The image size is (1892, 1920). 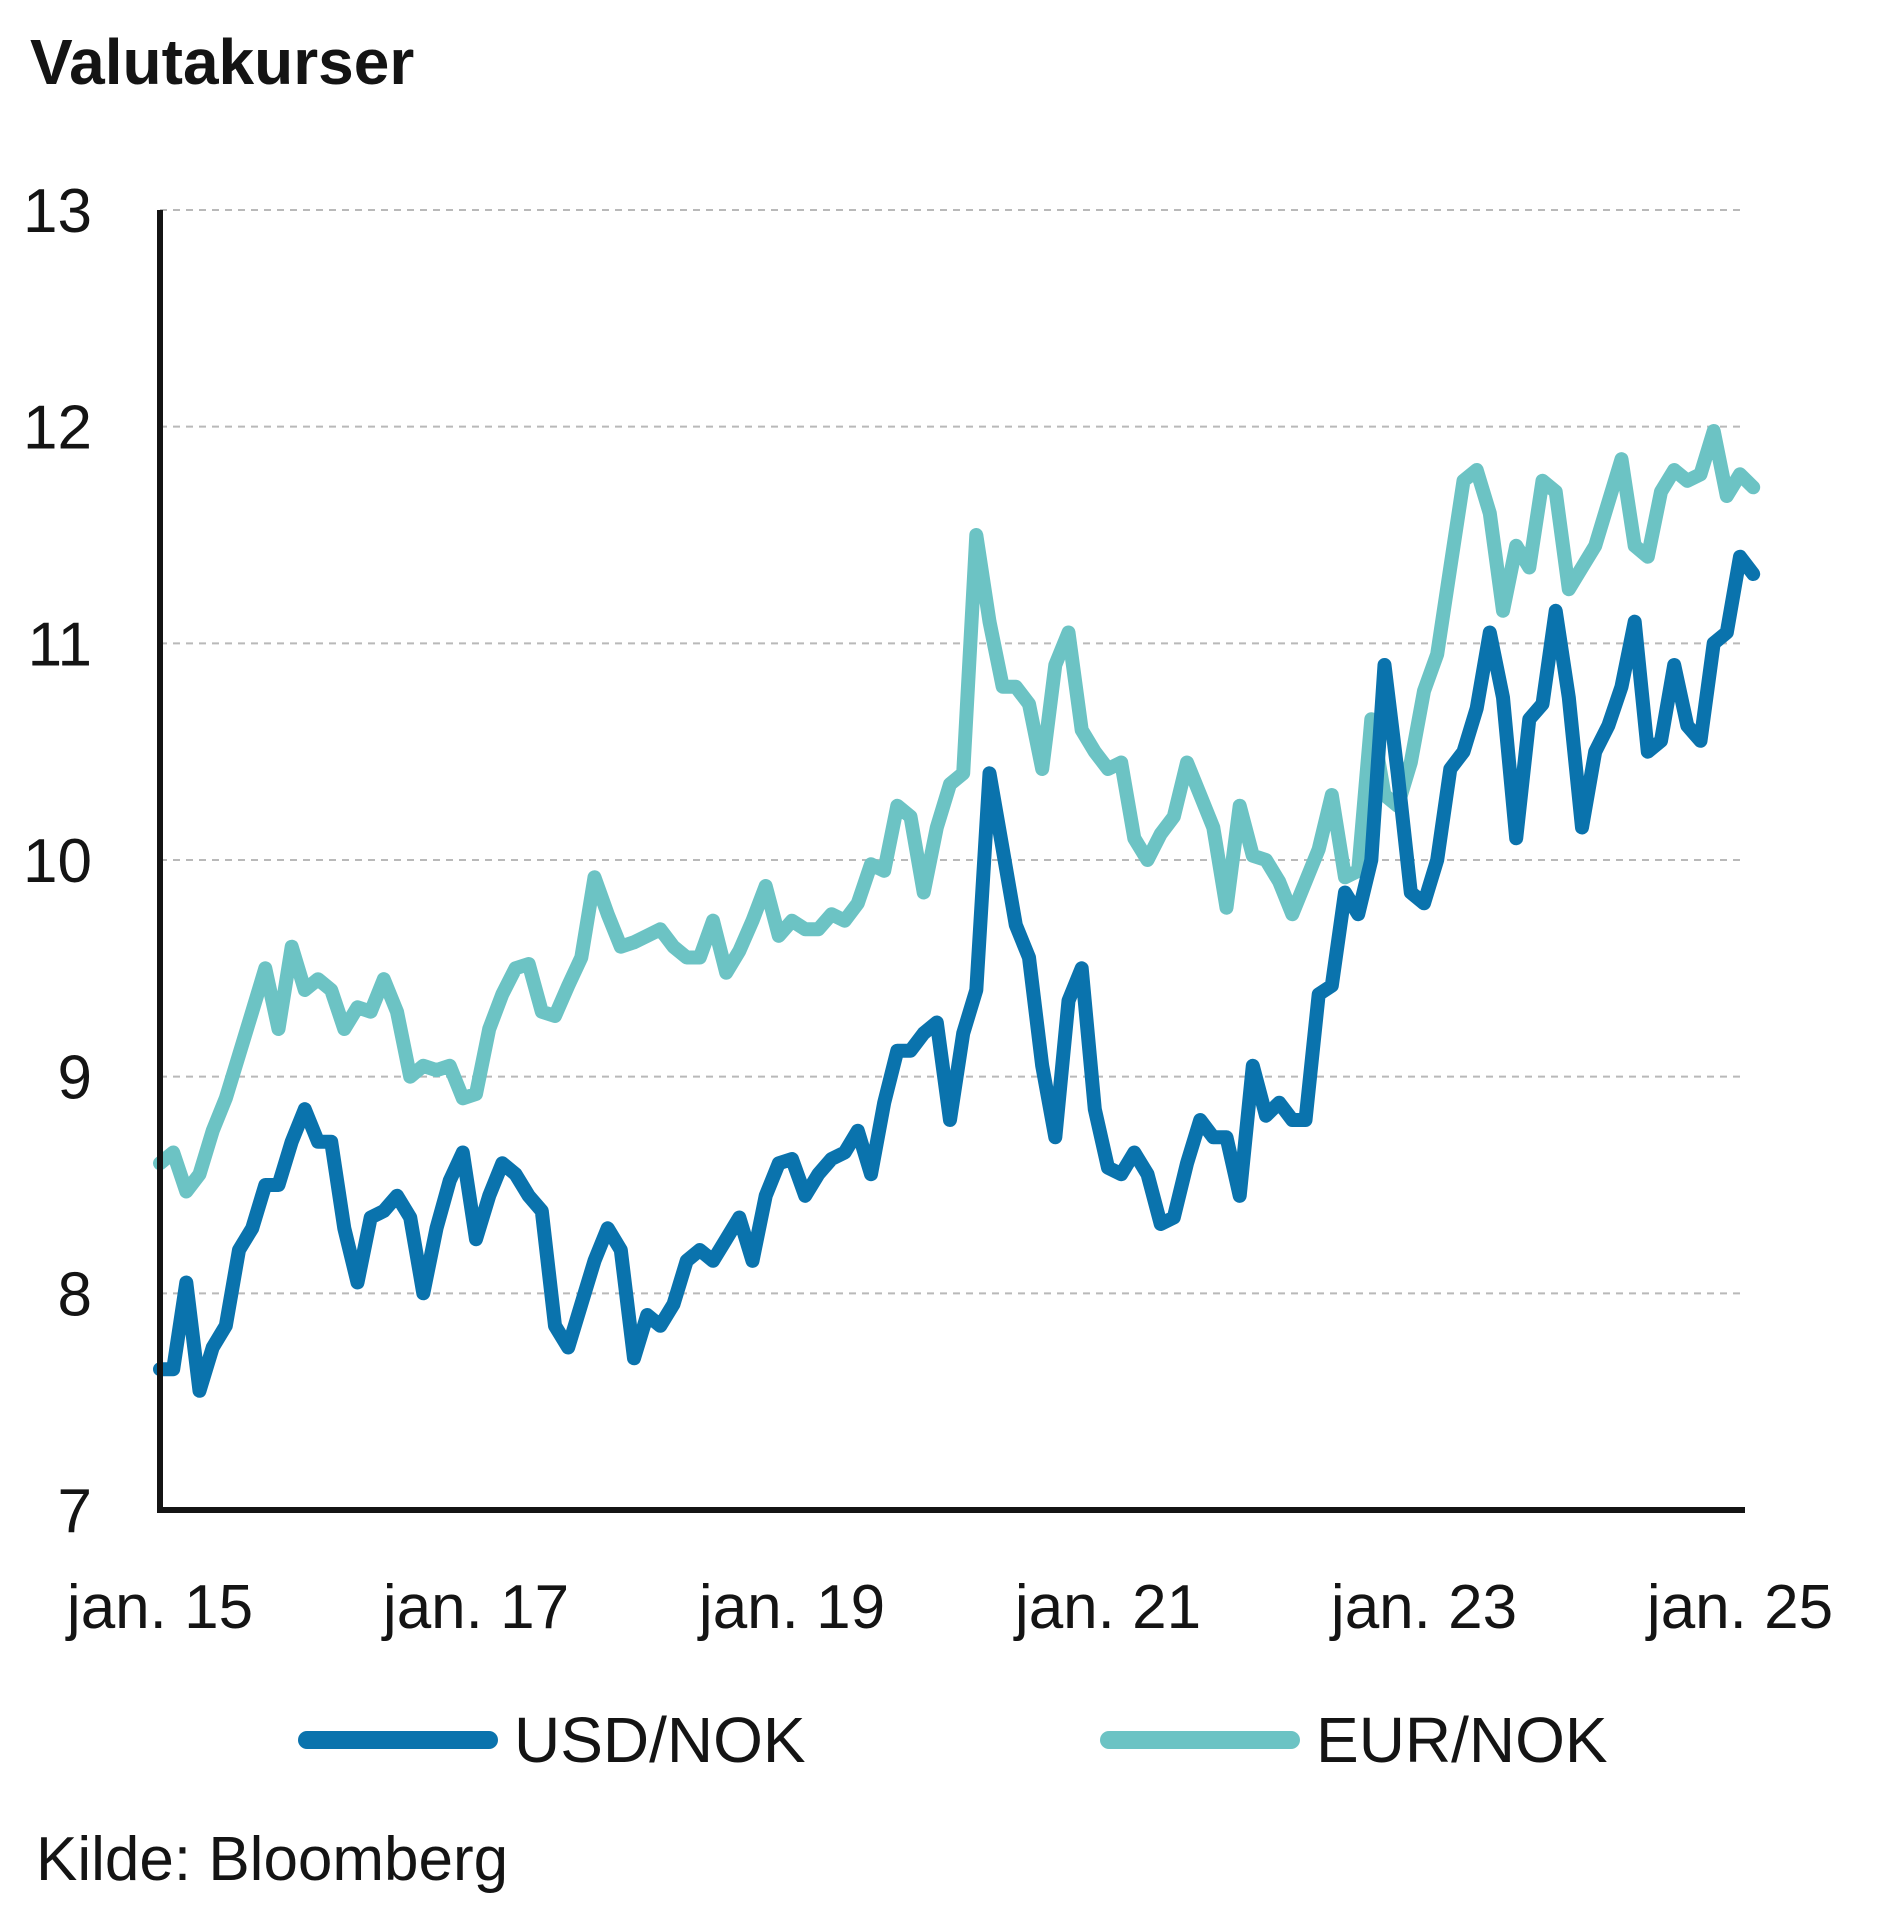 I want to click on legend: USD/NOK EUR/NOK, so click(x=946, y=1740).